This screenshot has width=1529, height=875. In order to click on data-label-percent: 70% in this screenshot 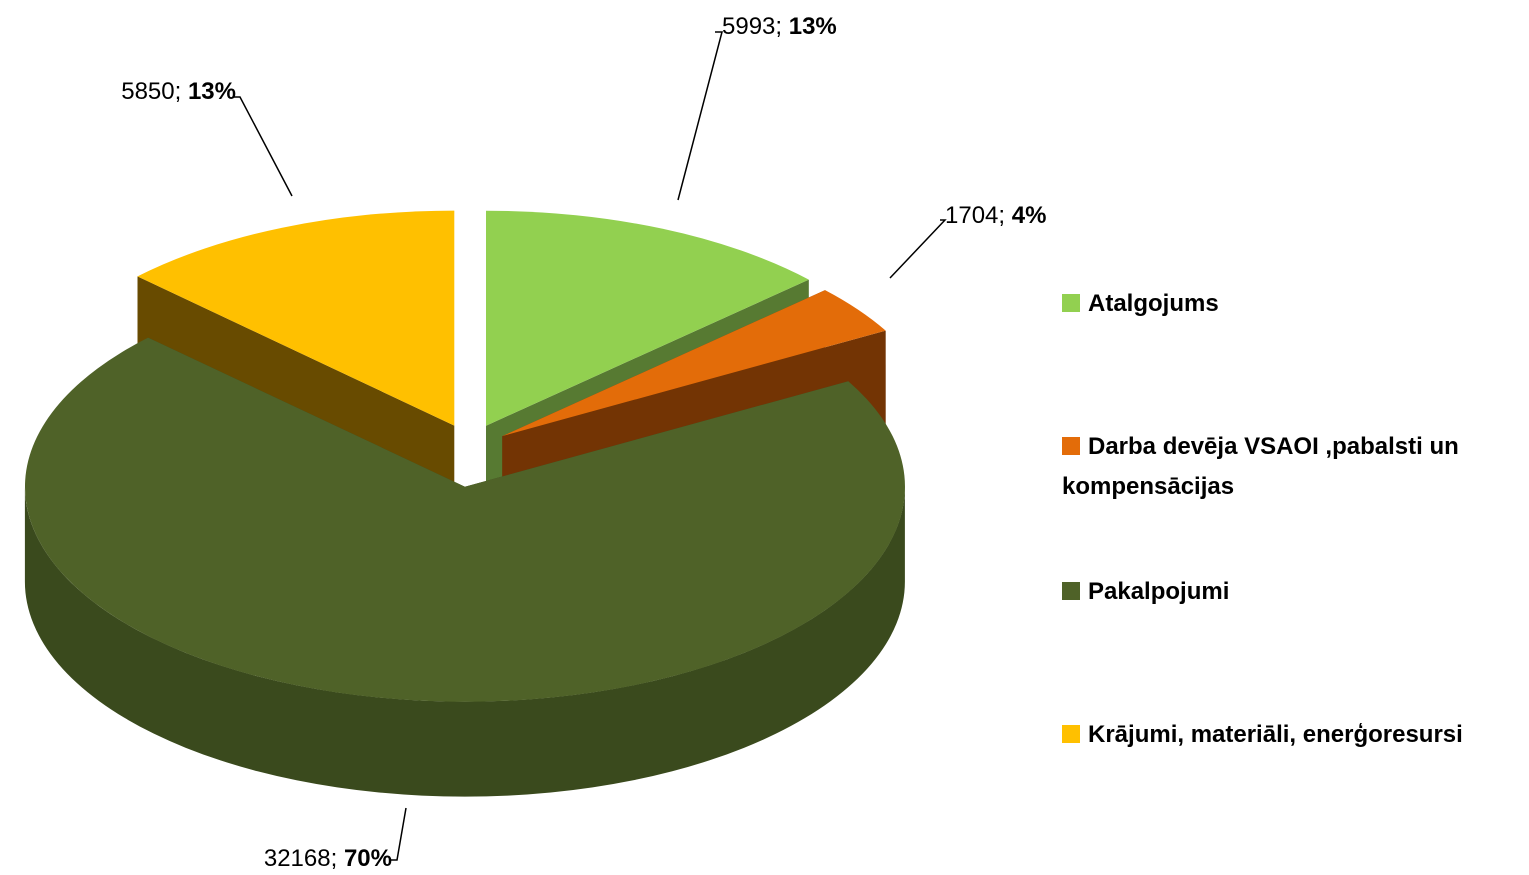, I will do `click(368, 858)`.